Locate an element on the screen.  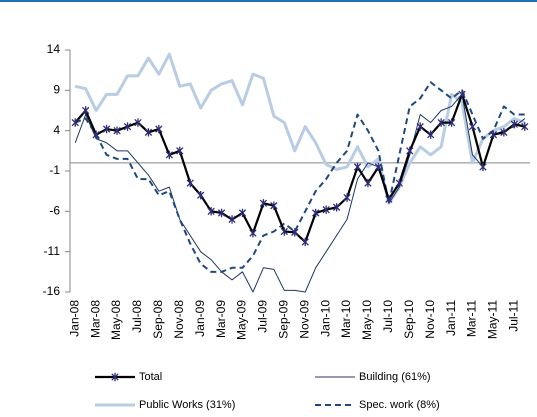
x-tick-label: Jan-10 is located at coordinates (325, 318).